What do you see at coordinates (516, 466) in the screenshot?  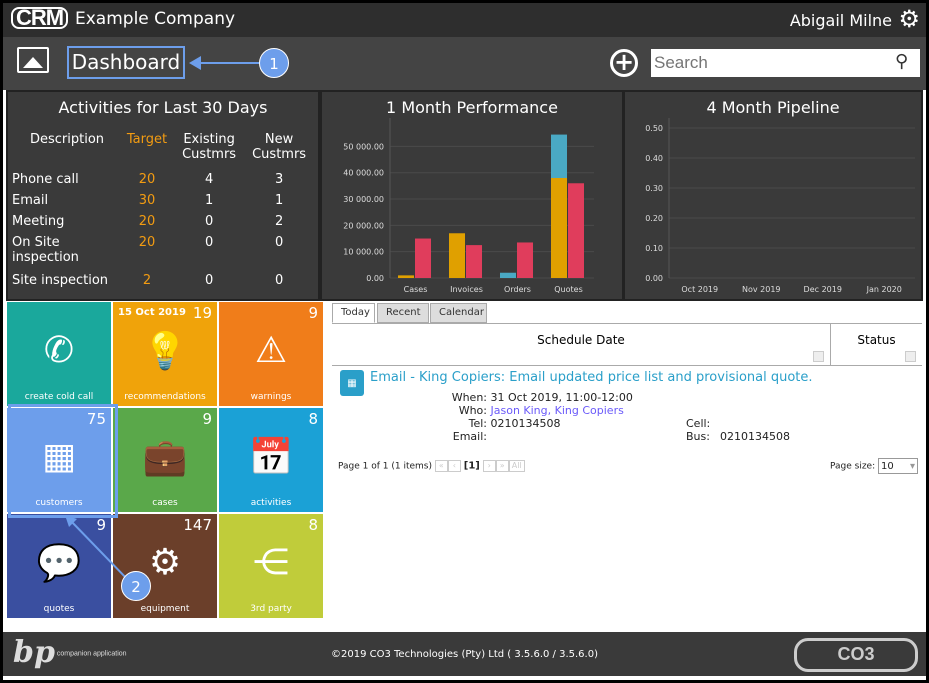 I see `all-button: All` at bounding box center [516, 466].